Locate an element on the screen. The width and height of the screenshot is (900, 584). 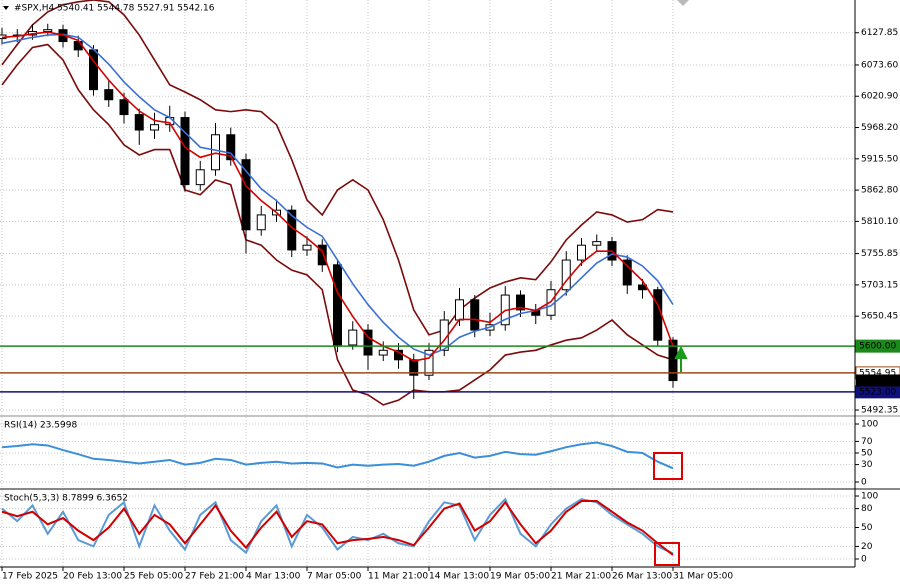
y-tick-label: 5810.10 is located at coordinates (879, 222).